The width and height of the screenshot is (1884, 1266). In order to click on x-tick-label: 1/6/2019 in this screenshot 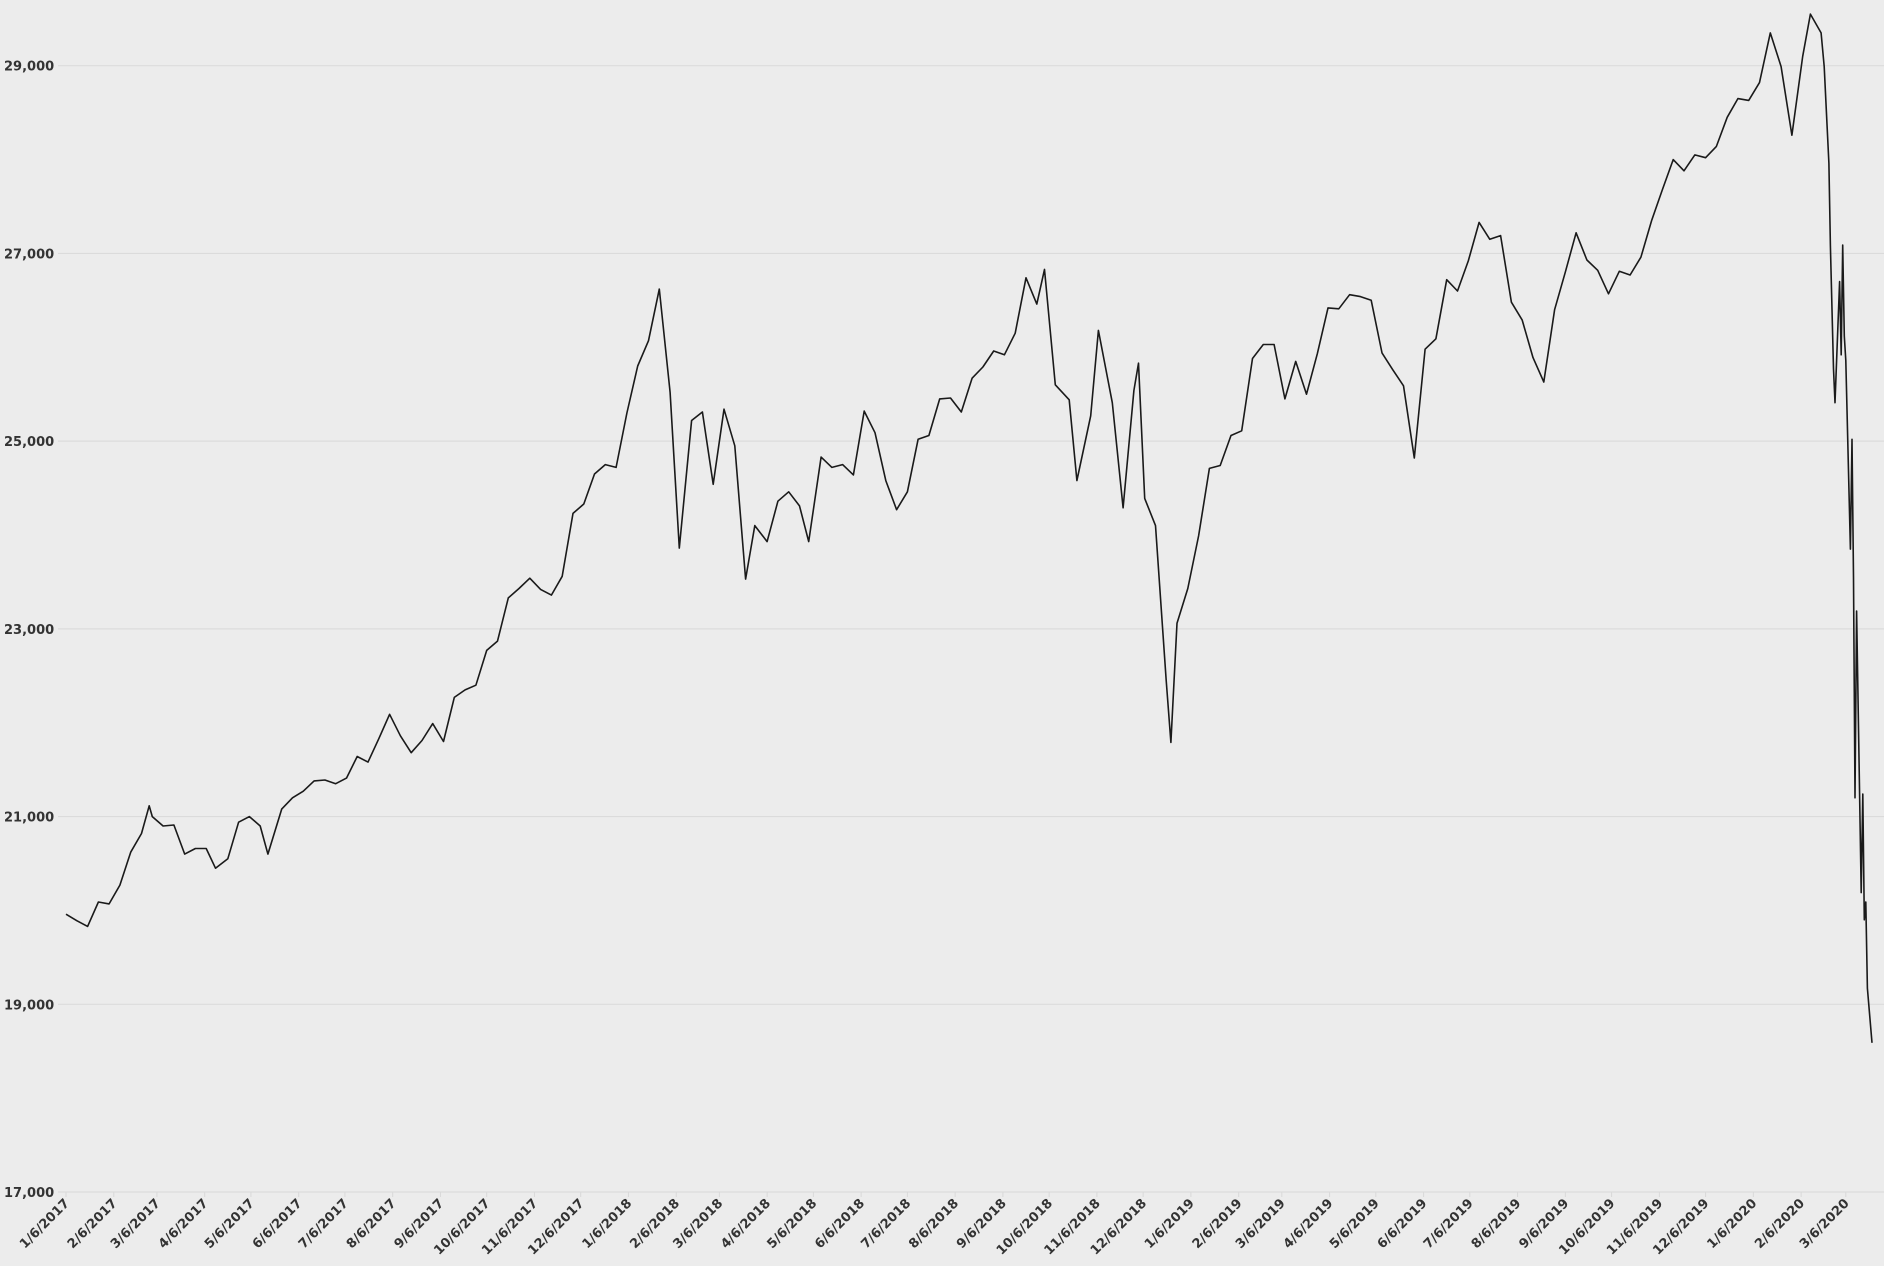, I will do `click(1170, 1224)`.